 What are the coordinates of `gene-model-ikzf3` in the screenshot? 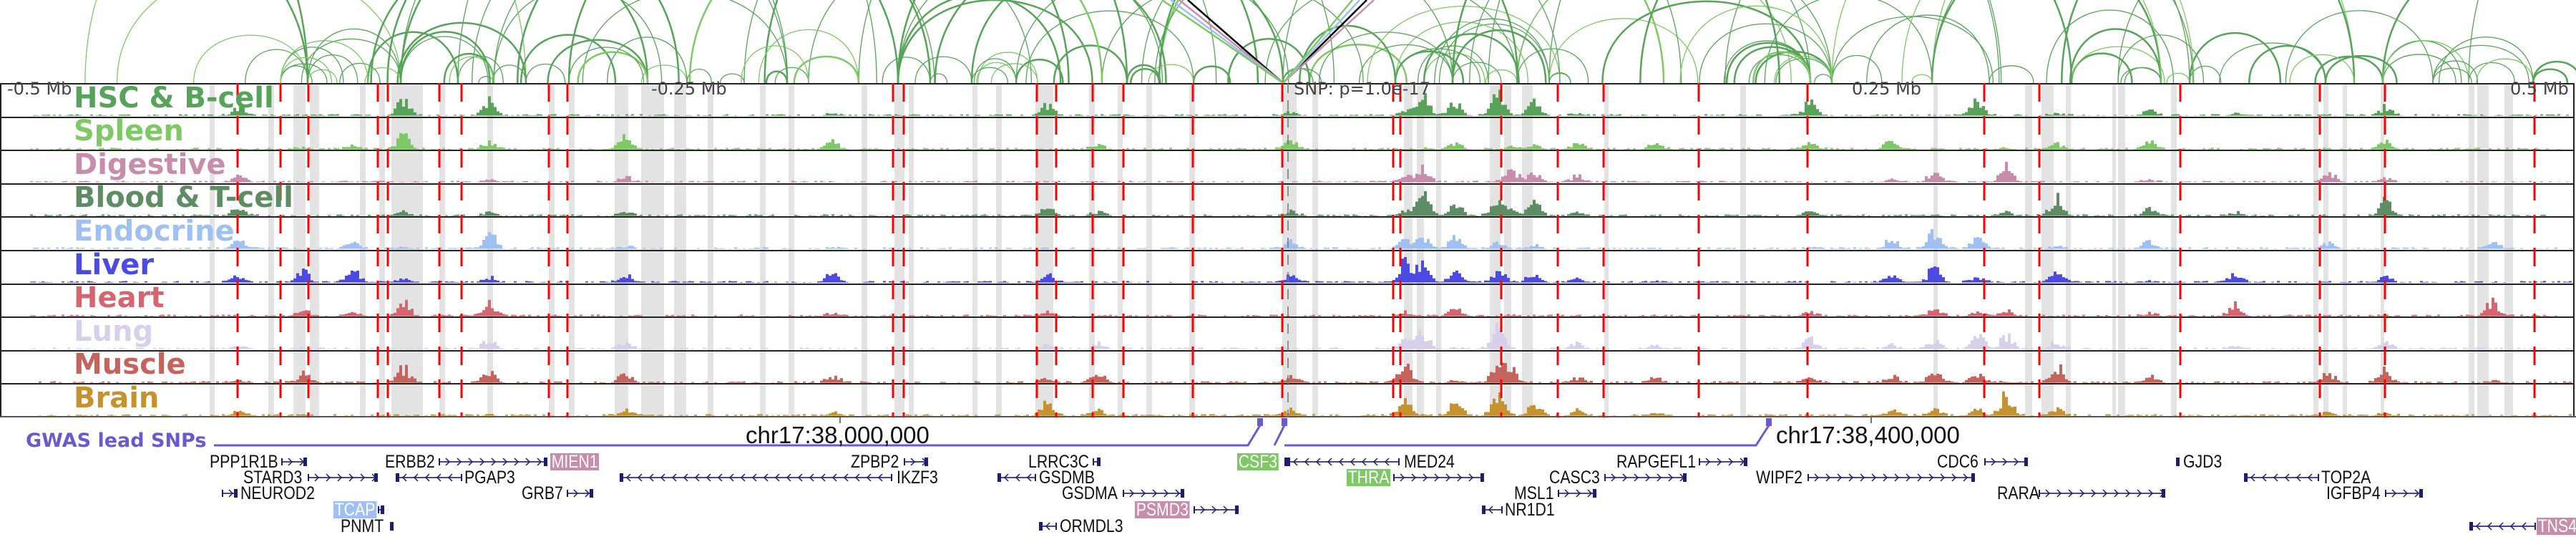 It's located at (756, 477).